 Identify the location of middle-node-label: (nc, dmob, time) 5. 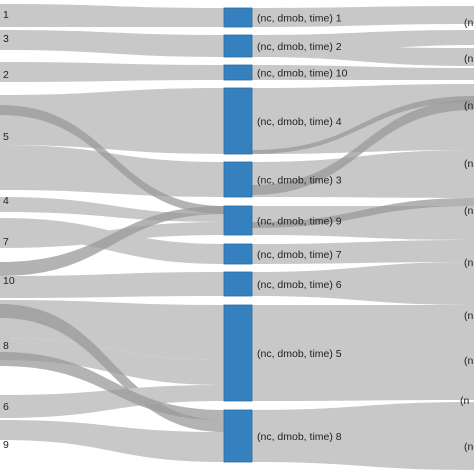
(299, 354).